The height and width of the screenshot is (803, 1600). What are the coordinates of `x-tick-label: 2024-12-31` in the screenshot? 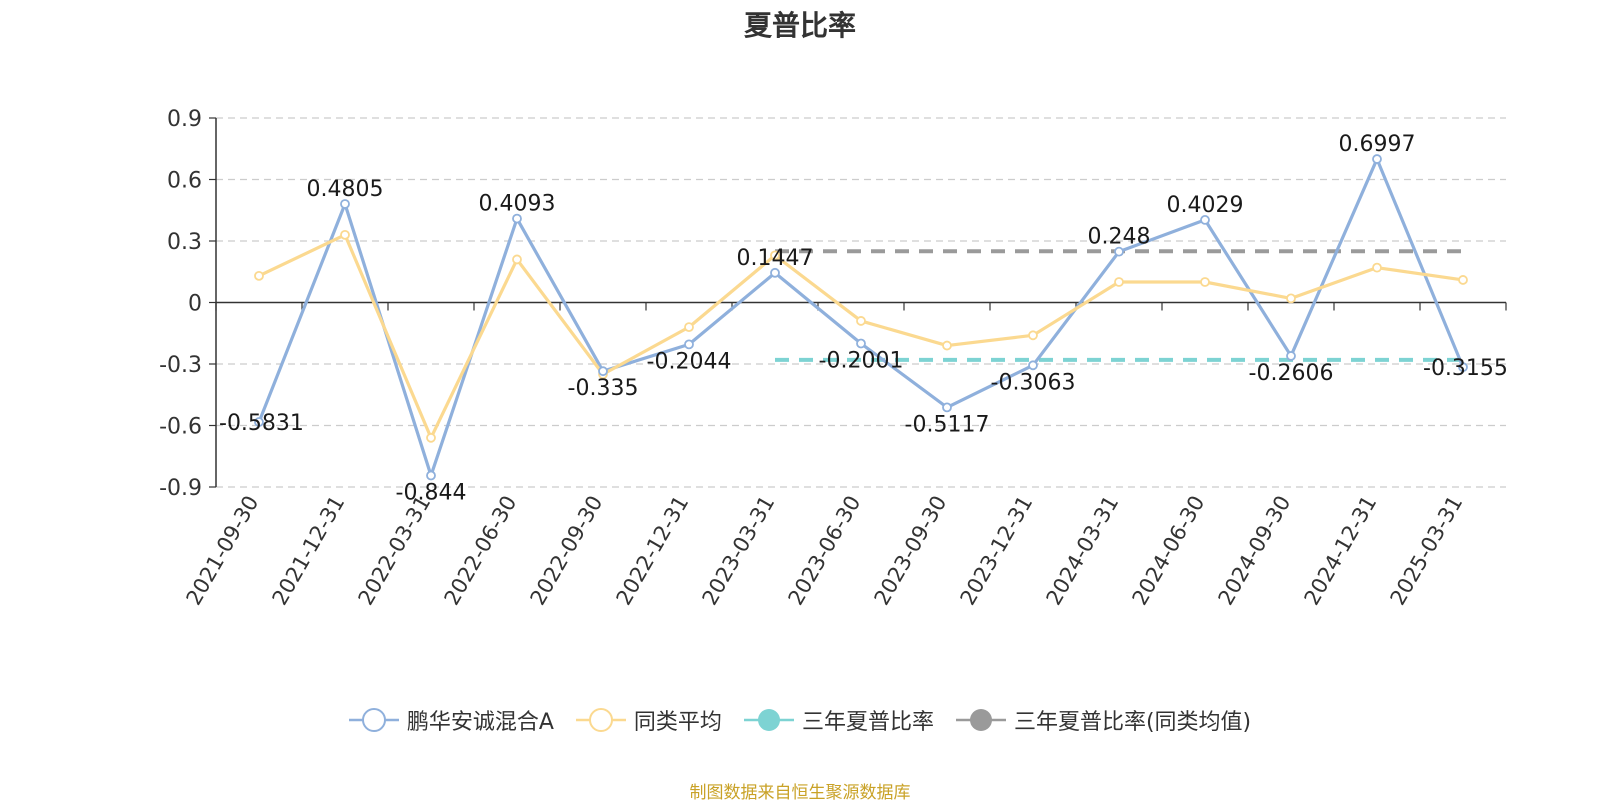 It's located at (1341, 551).